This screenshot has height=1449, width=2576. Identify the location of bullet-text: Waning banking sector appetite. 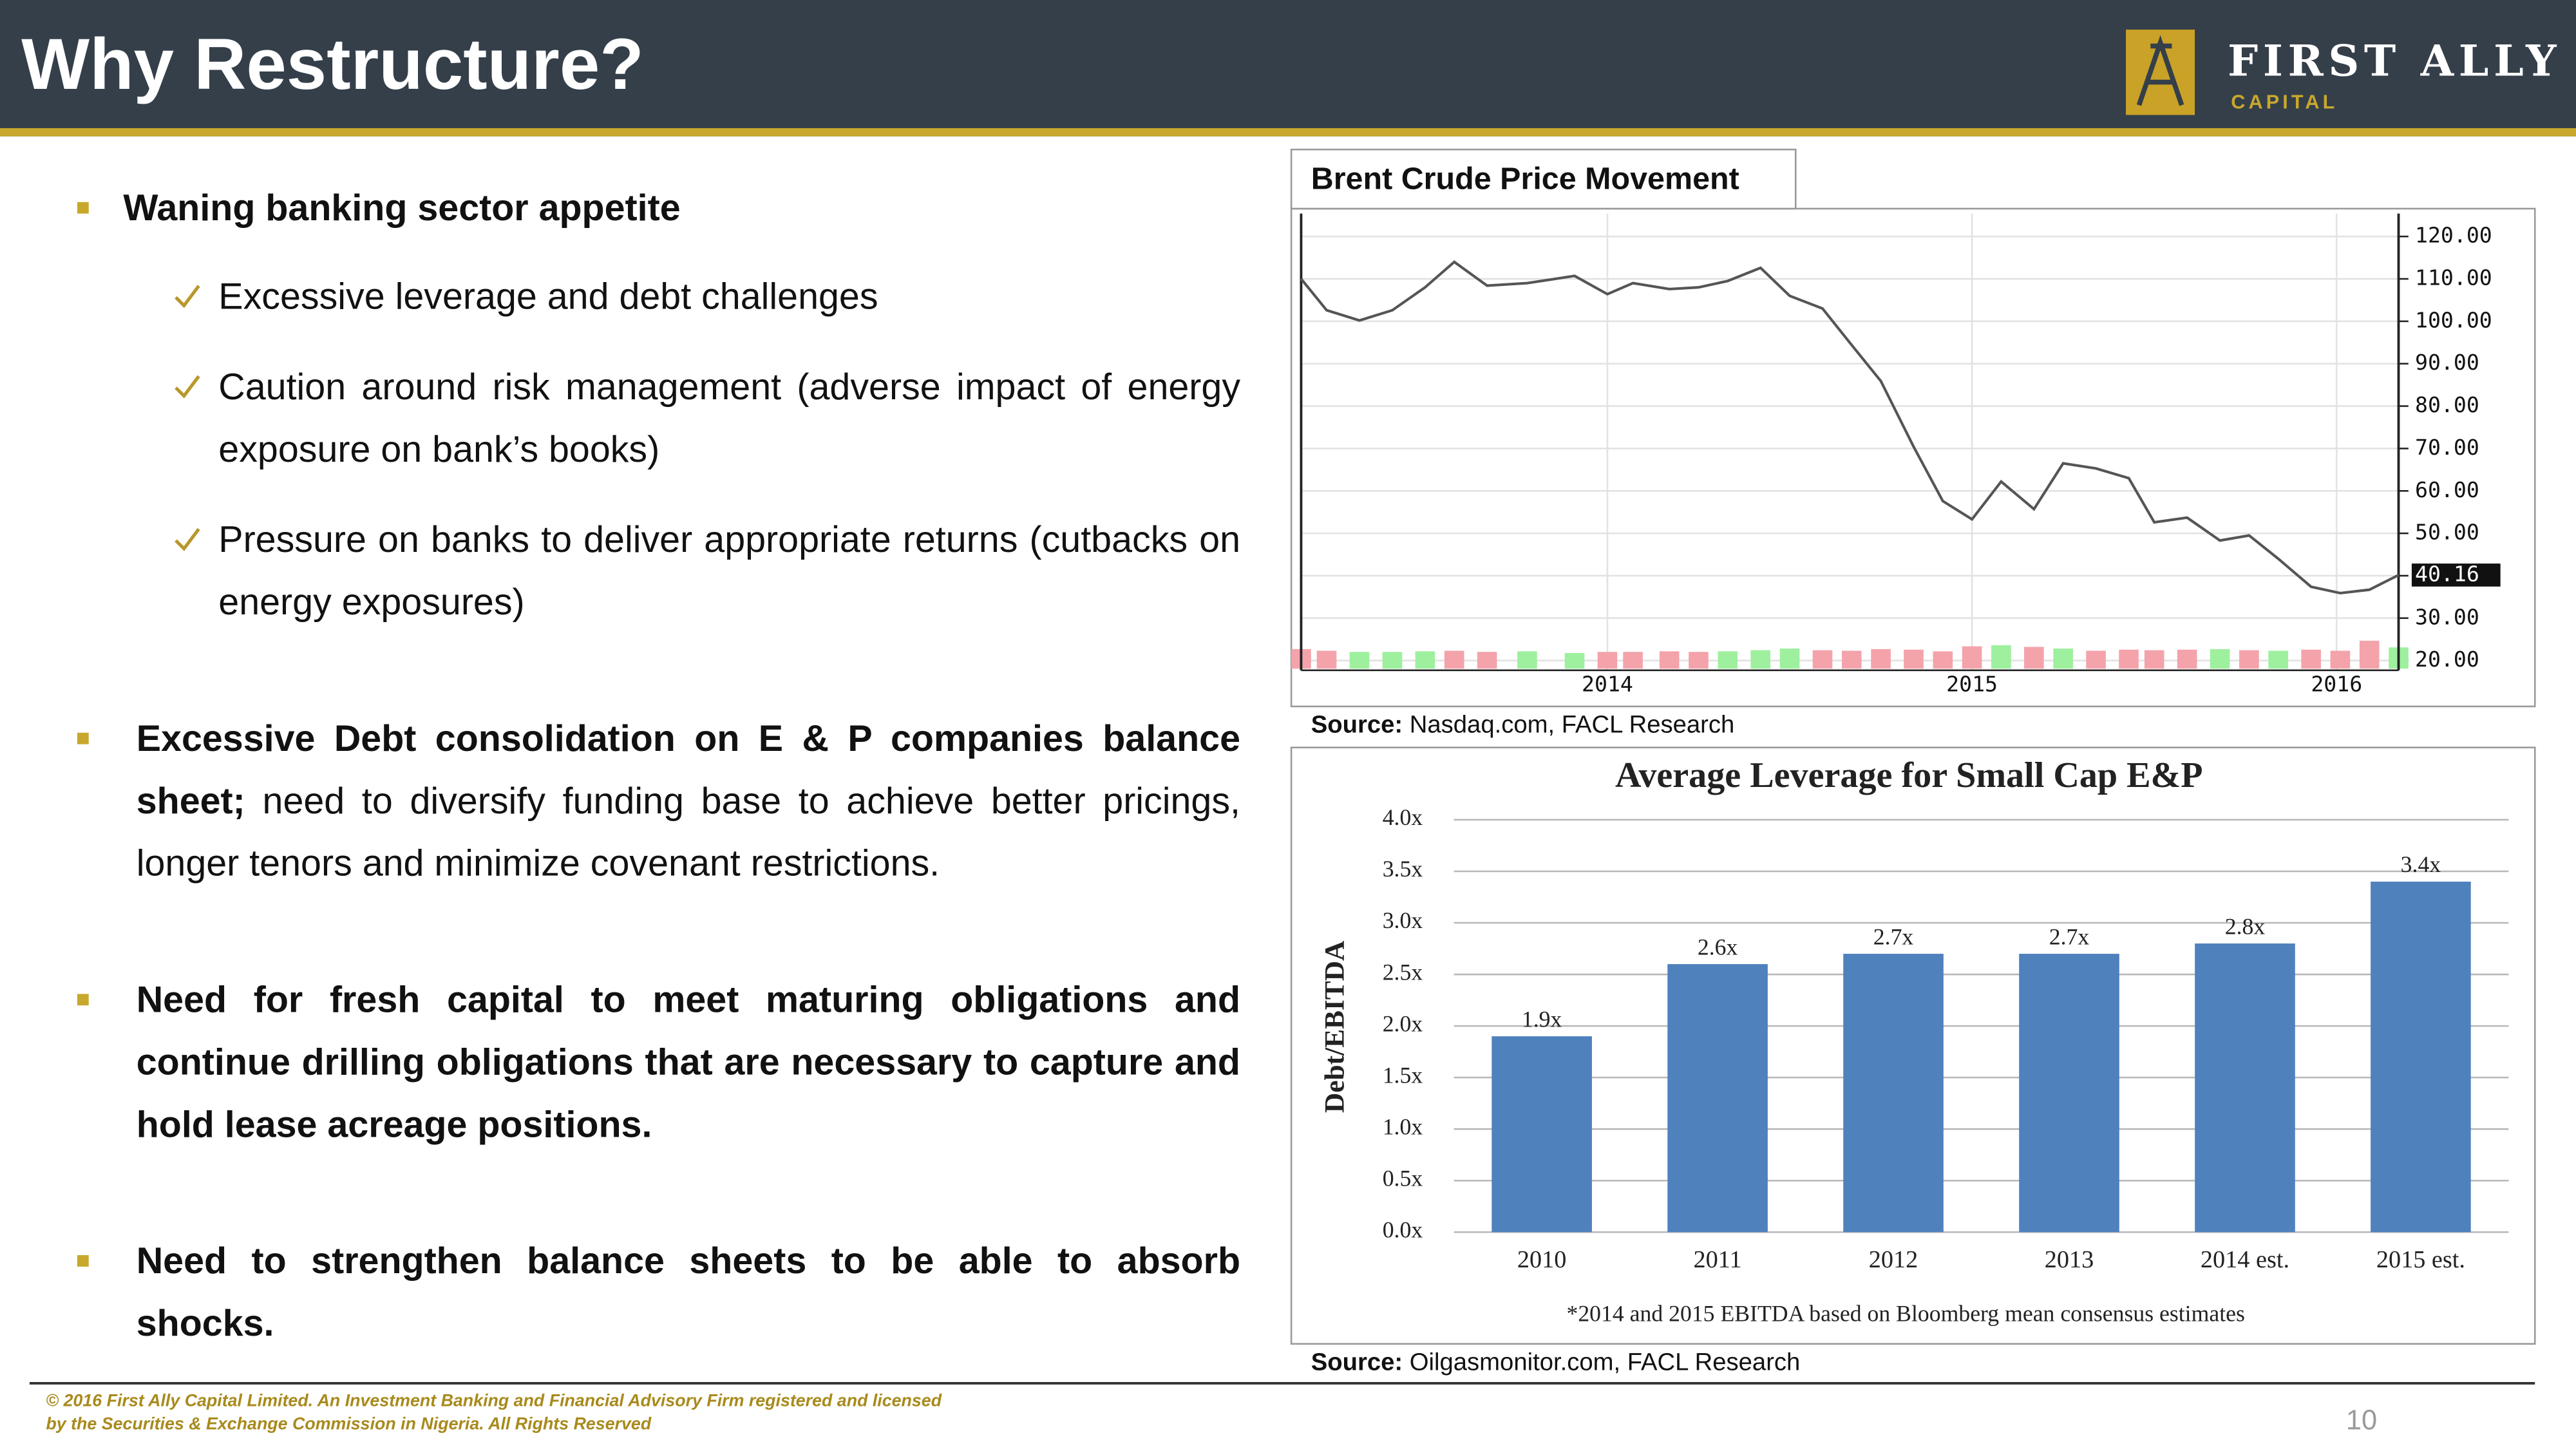
(402, 208).